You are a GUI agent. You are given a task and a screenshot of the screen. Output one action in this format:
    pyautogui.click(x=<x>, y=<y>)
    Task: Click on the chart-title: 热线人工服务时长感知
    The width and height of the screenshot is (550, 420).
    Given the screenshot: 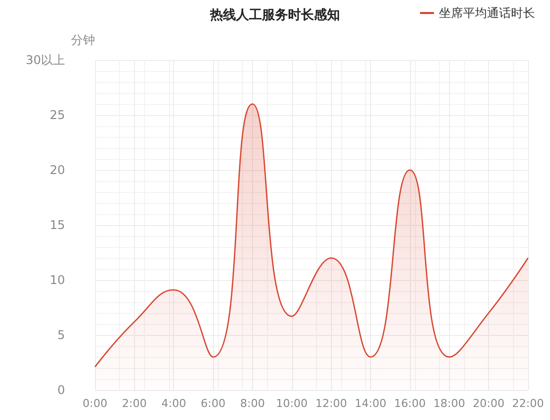 What is the action you would take?
    pyautogui.click(x=274, y=15)
    